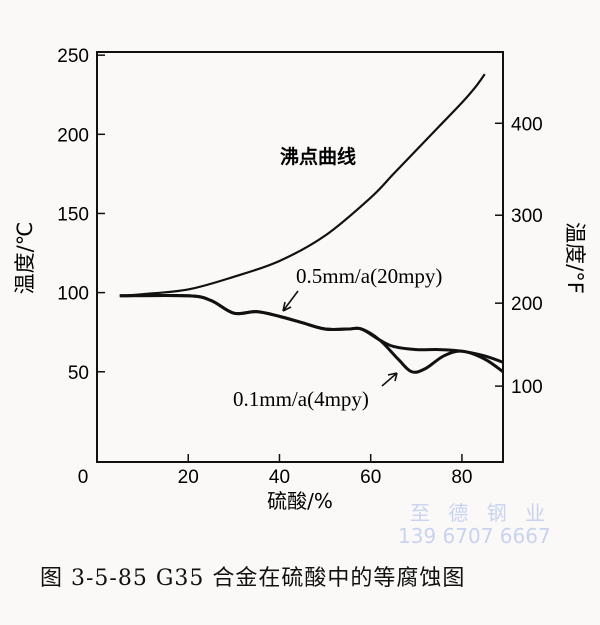  Describe the element at coordinates (527, 216) in the screenshot. I see `y-right-tick-label: 300` at that location.